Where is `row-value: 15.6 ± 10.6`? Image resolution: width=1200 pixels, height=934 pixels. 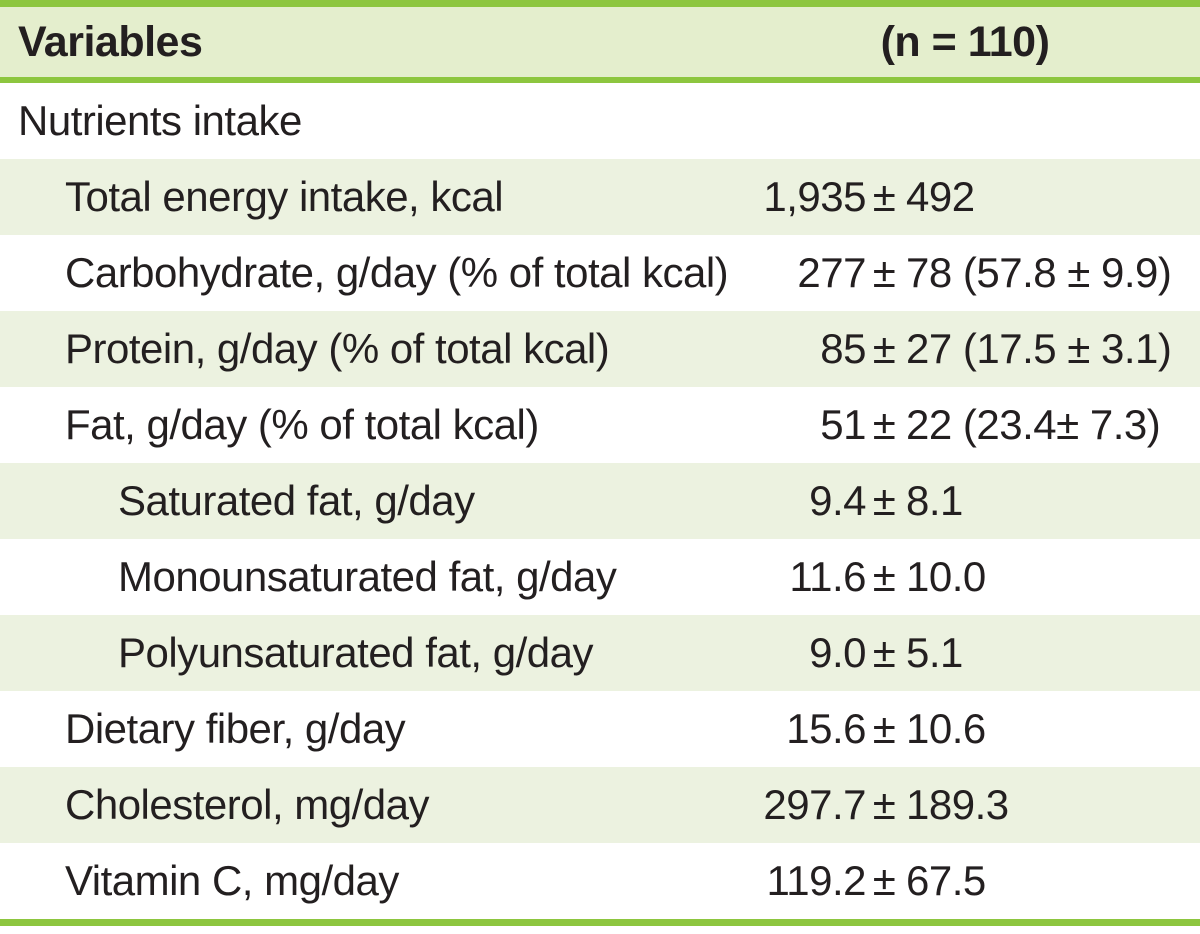
row-value: 15.6 ± 10.6 is located at coordinates (970, 729).